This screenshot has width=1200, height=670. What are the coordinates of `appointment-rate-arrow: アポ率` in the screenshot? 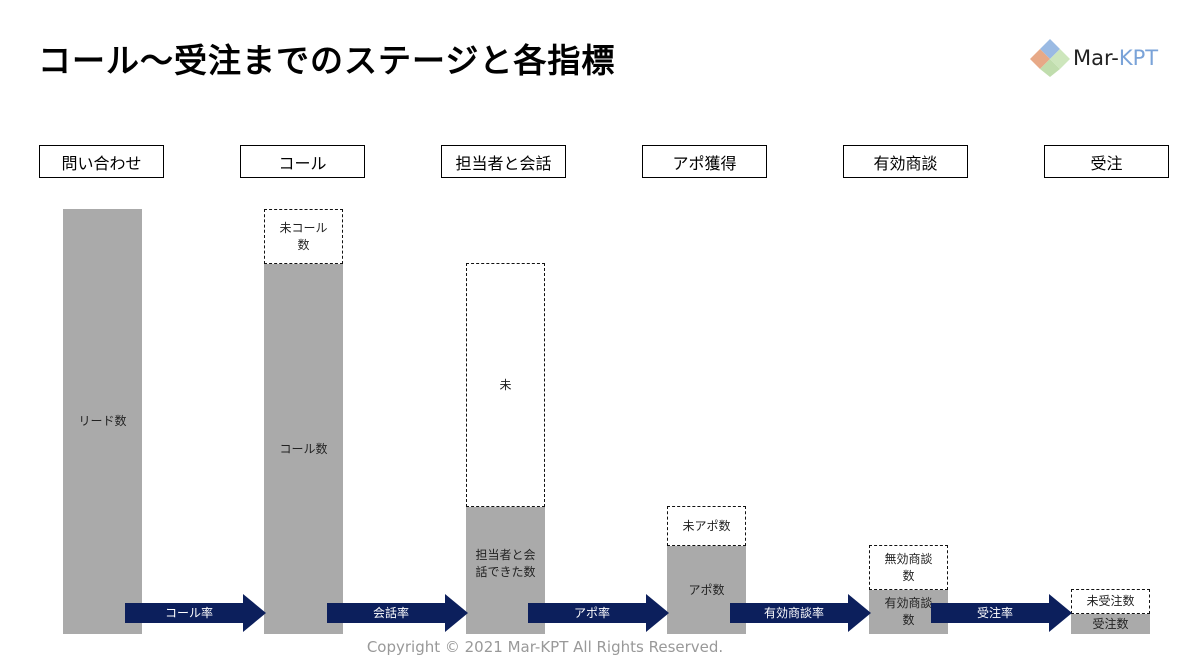 It's located at (598, 613).